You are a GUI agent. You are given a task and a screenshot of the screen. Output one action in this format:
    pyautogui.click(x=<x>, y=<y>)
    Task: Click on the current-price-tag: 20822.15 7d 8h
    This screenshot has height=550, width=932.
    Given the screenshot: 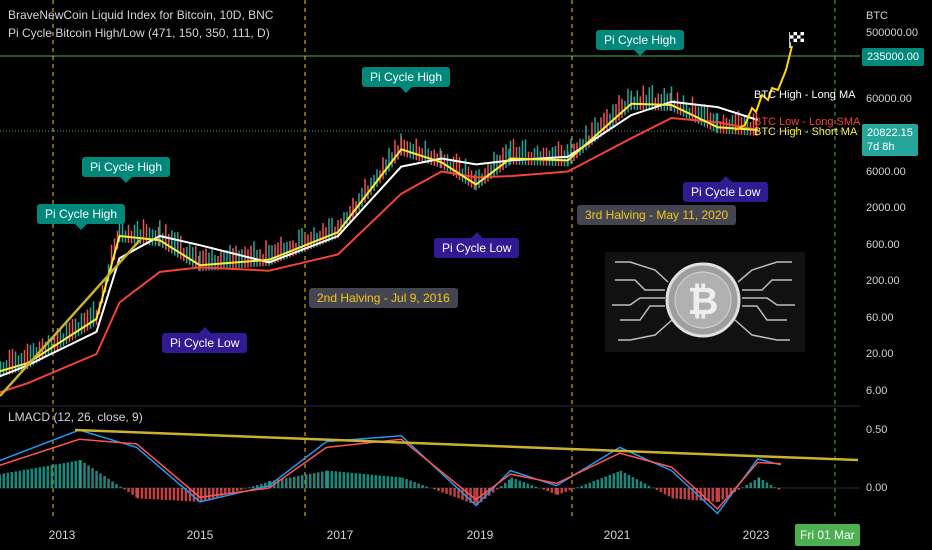 What is the action you would take?
    pyautogui.click(x=890, y=140)
    